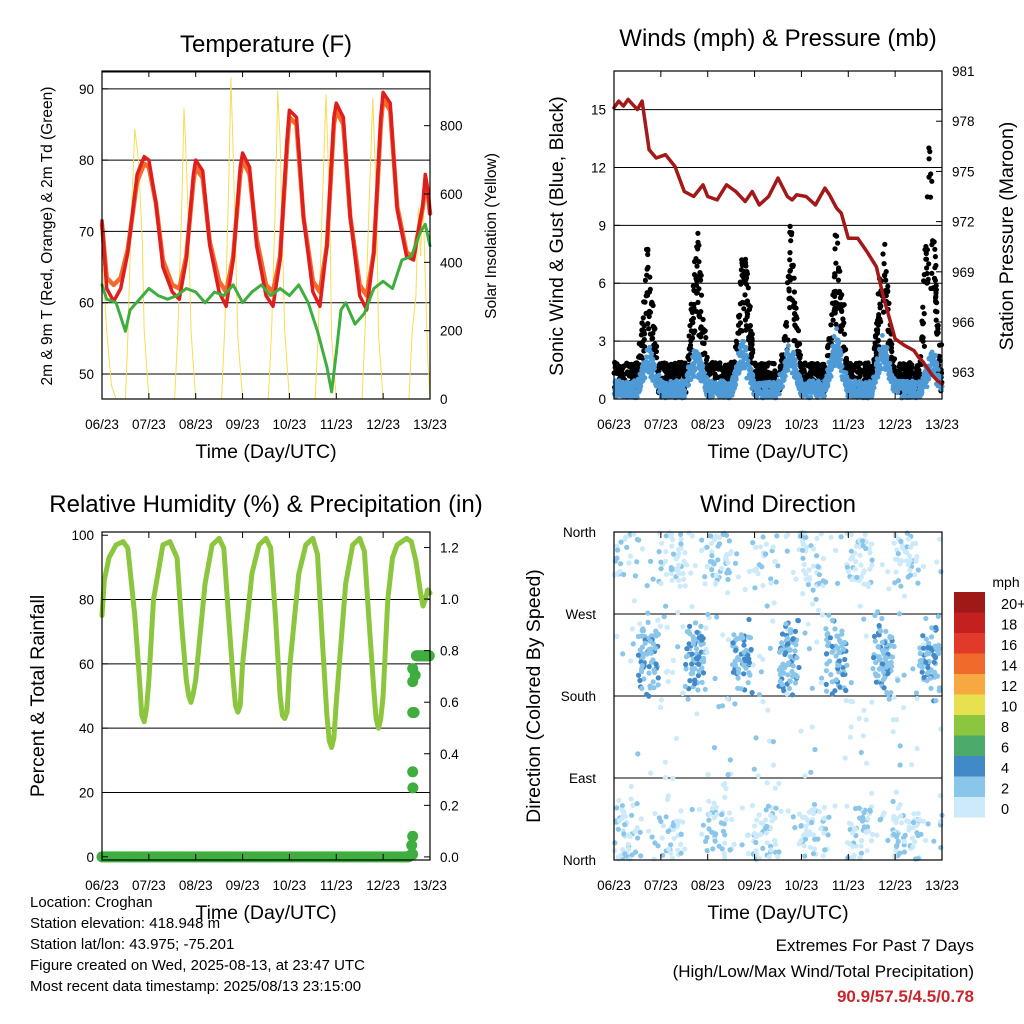  I want to click on humidity-ytick-label: 0, so click(90, 857).